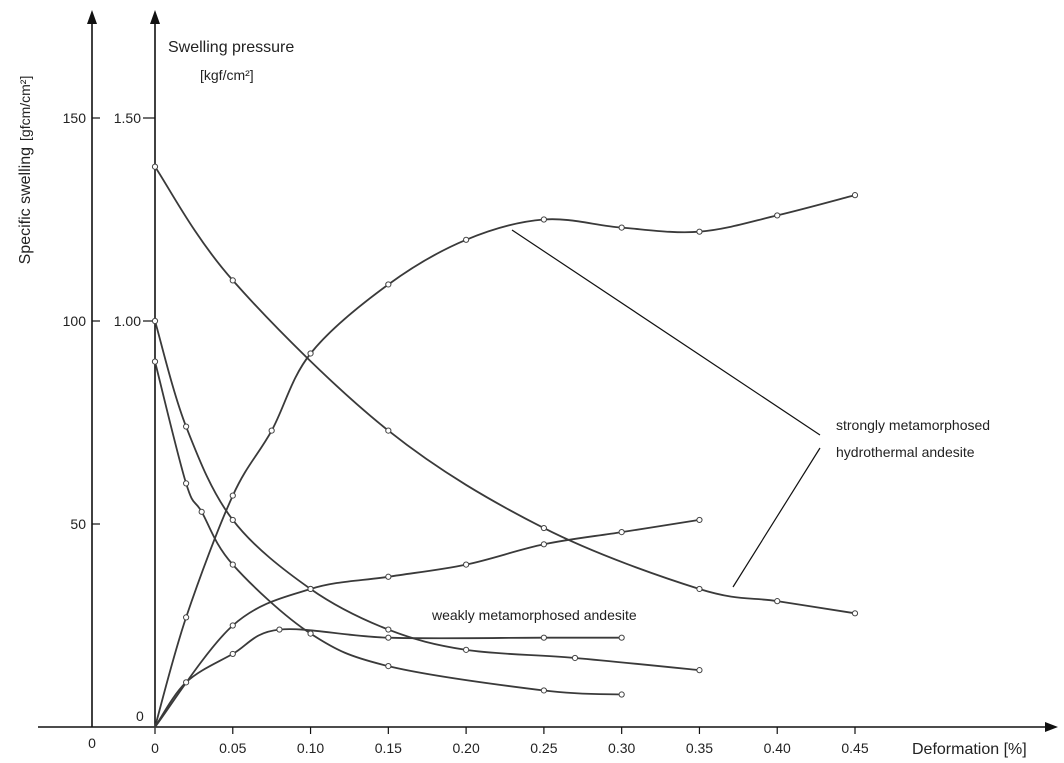 This screenshot has width=1064, height=763. I want to click on specific-swelling-tick-group: 50 100 150, so click(81, 321).